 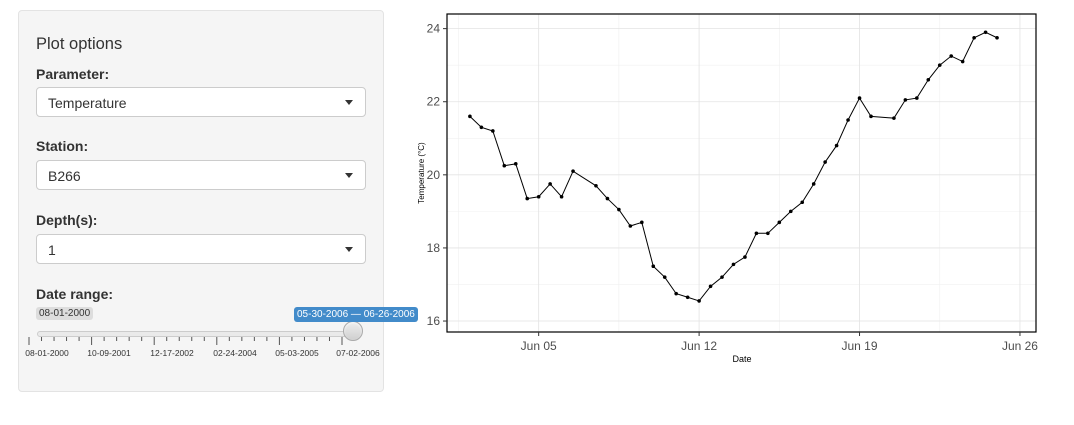 What do you see at coordinates (109, 353) in the screenshot?
I see `slider-tick-label: 10-09-2001` at bounding box center [109, 353].